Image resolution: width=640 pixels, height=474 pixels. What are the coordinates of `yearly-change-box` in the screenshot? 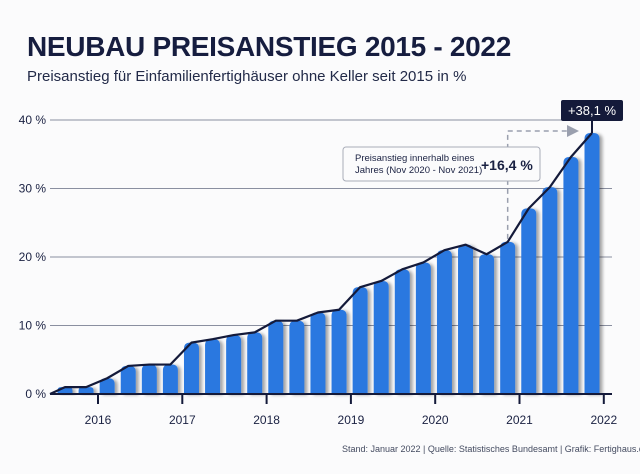 It's located at (441, 164).